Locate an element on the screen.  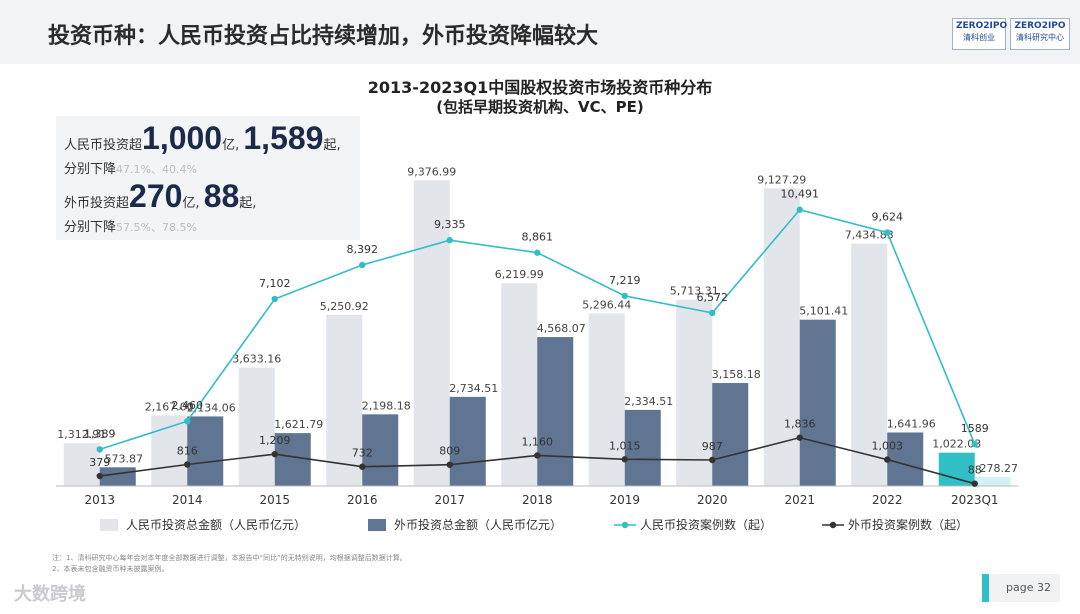
legend-swatch-dot is located at coordinates (625, 525).